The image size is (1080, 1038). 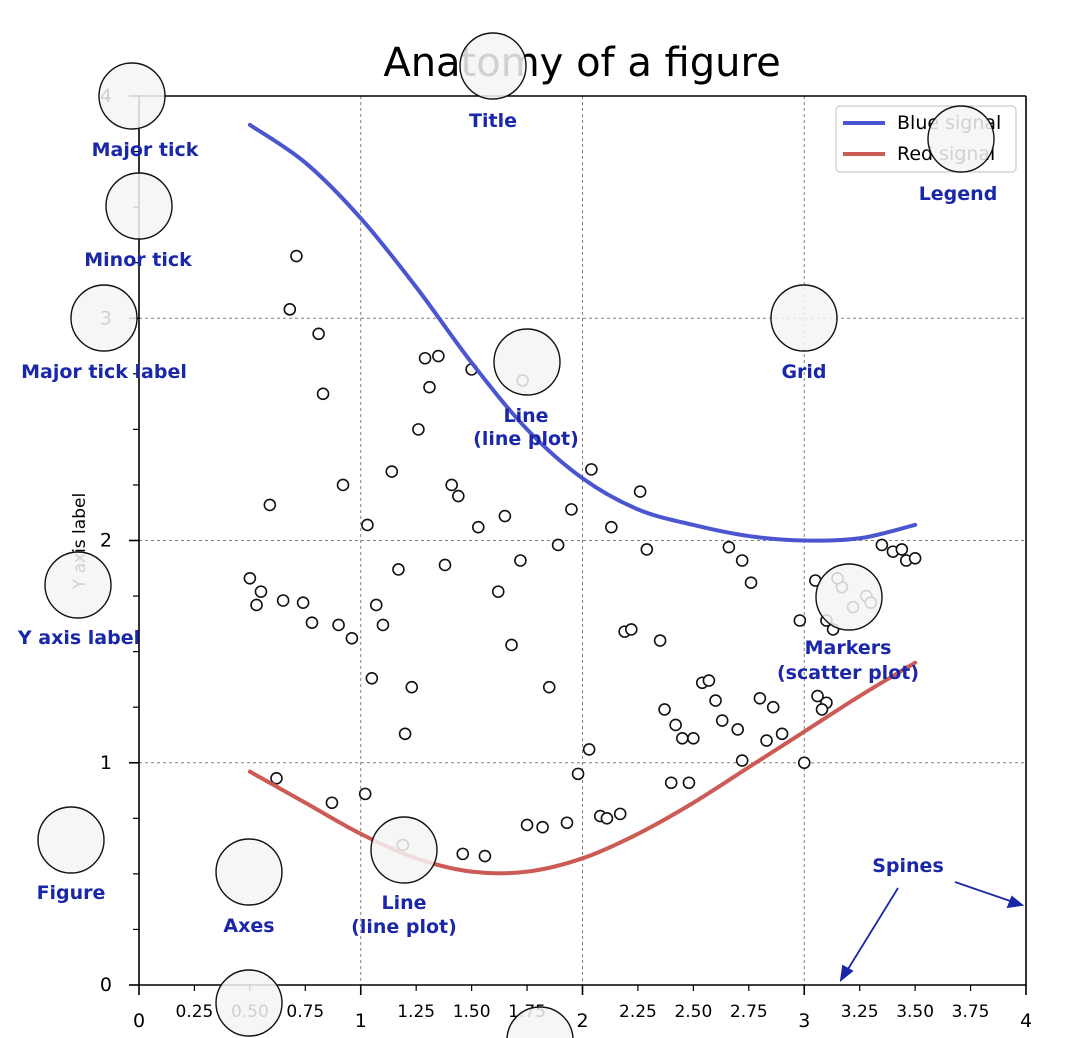 I want to click on annotation-line-lower-sub: (line plot), so click(x=404, y=927).